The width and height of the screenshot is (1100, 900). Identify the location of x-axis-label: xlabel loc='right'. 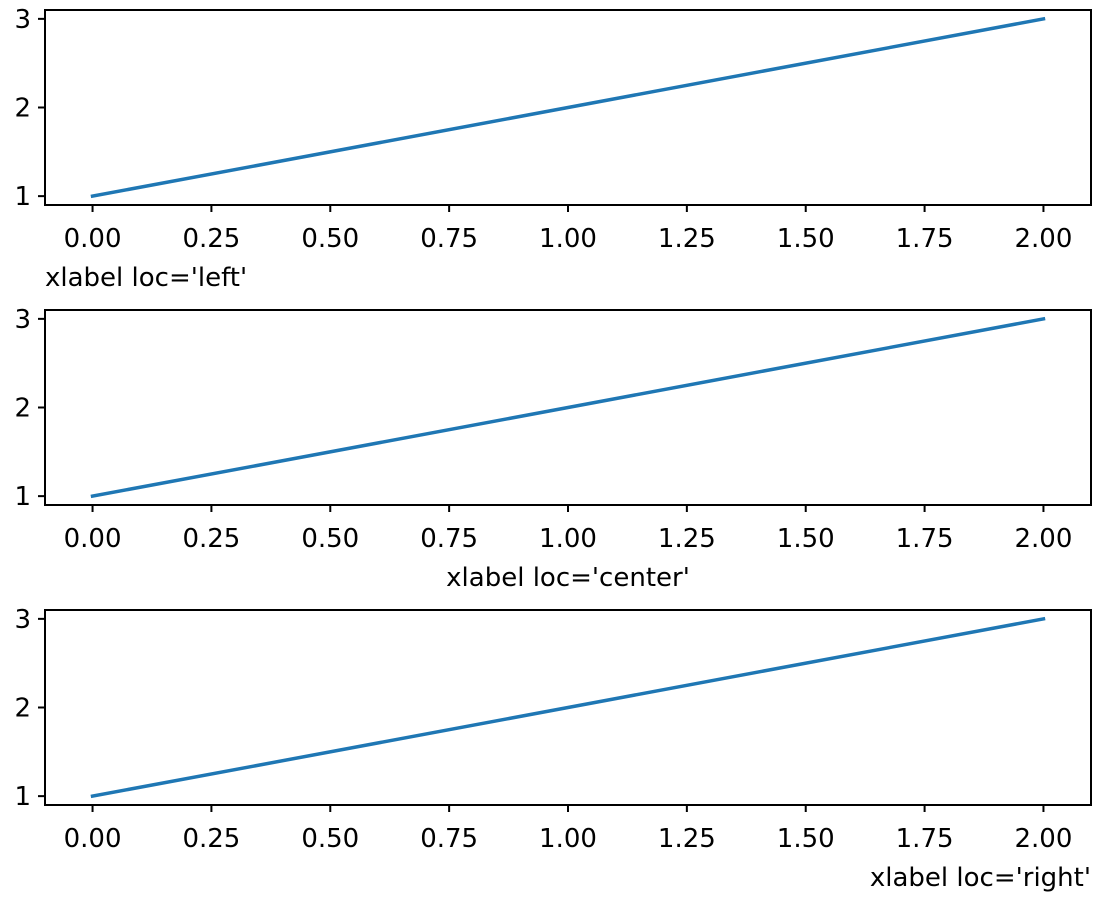
(980, 878).